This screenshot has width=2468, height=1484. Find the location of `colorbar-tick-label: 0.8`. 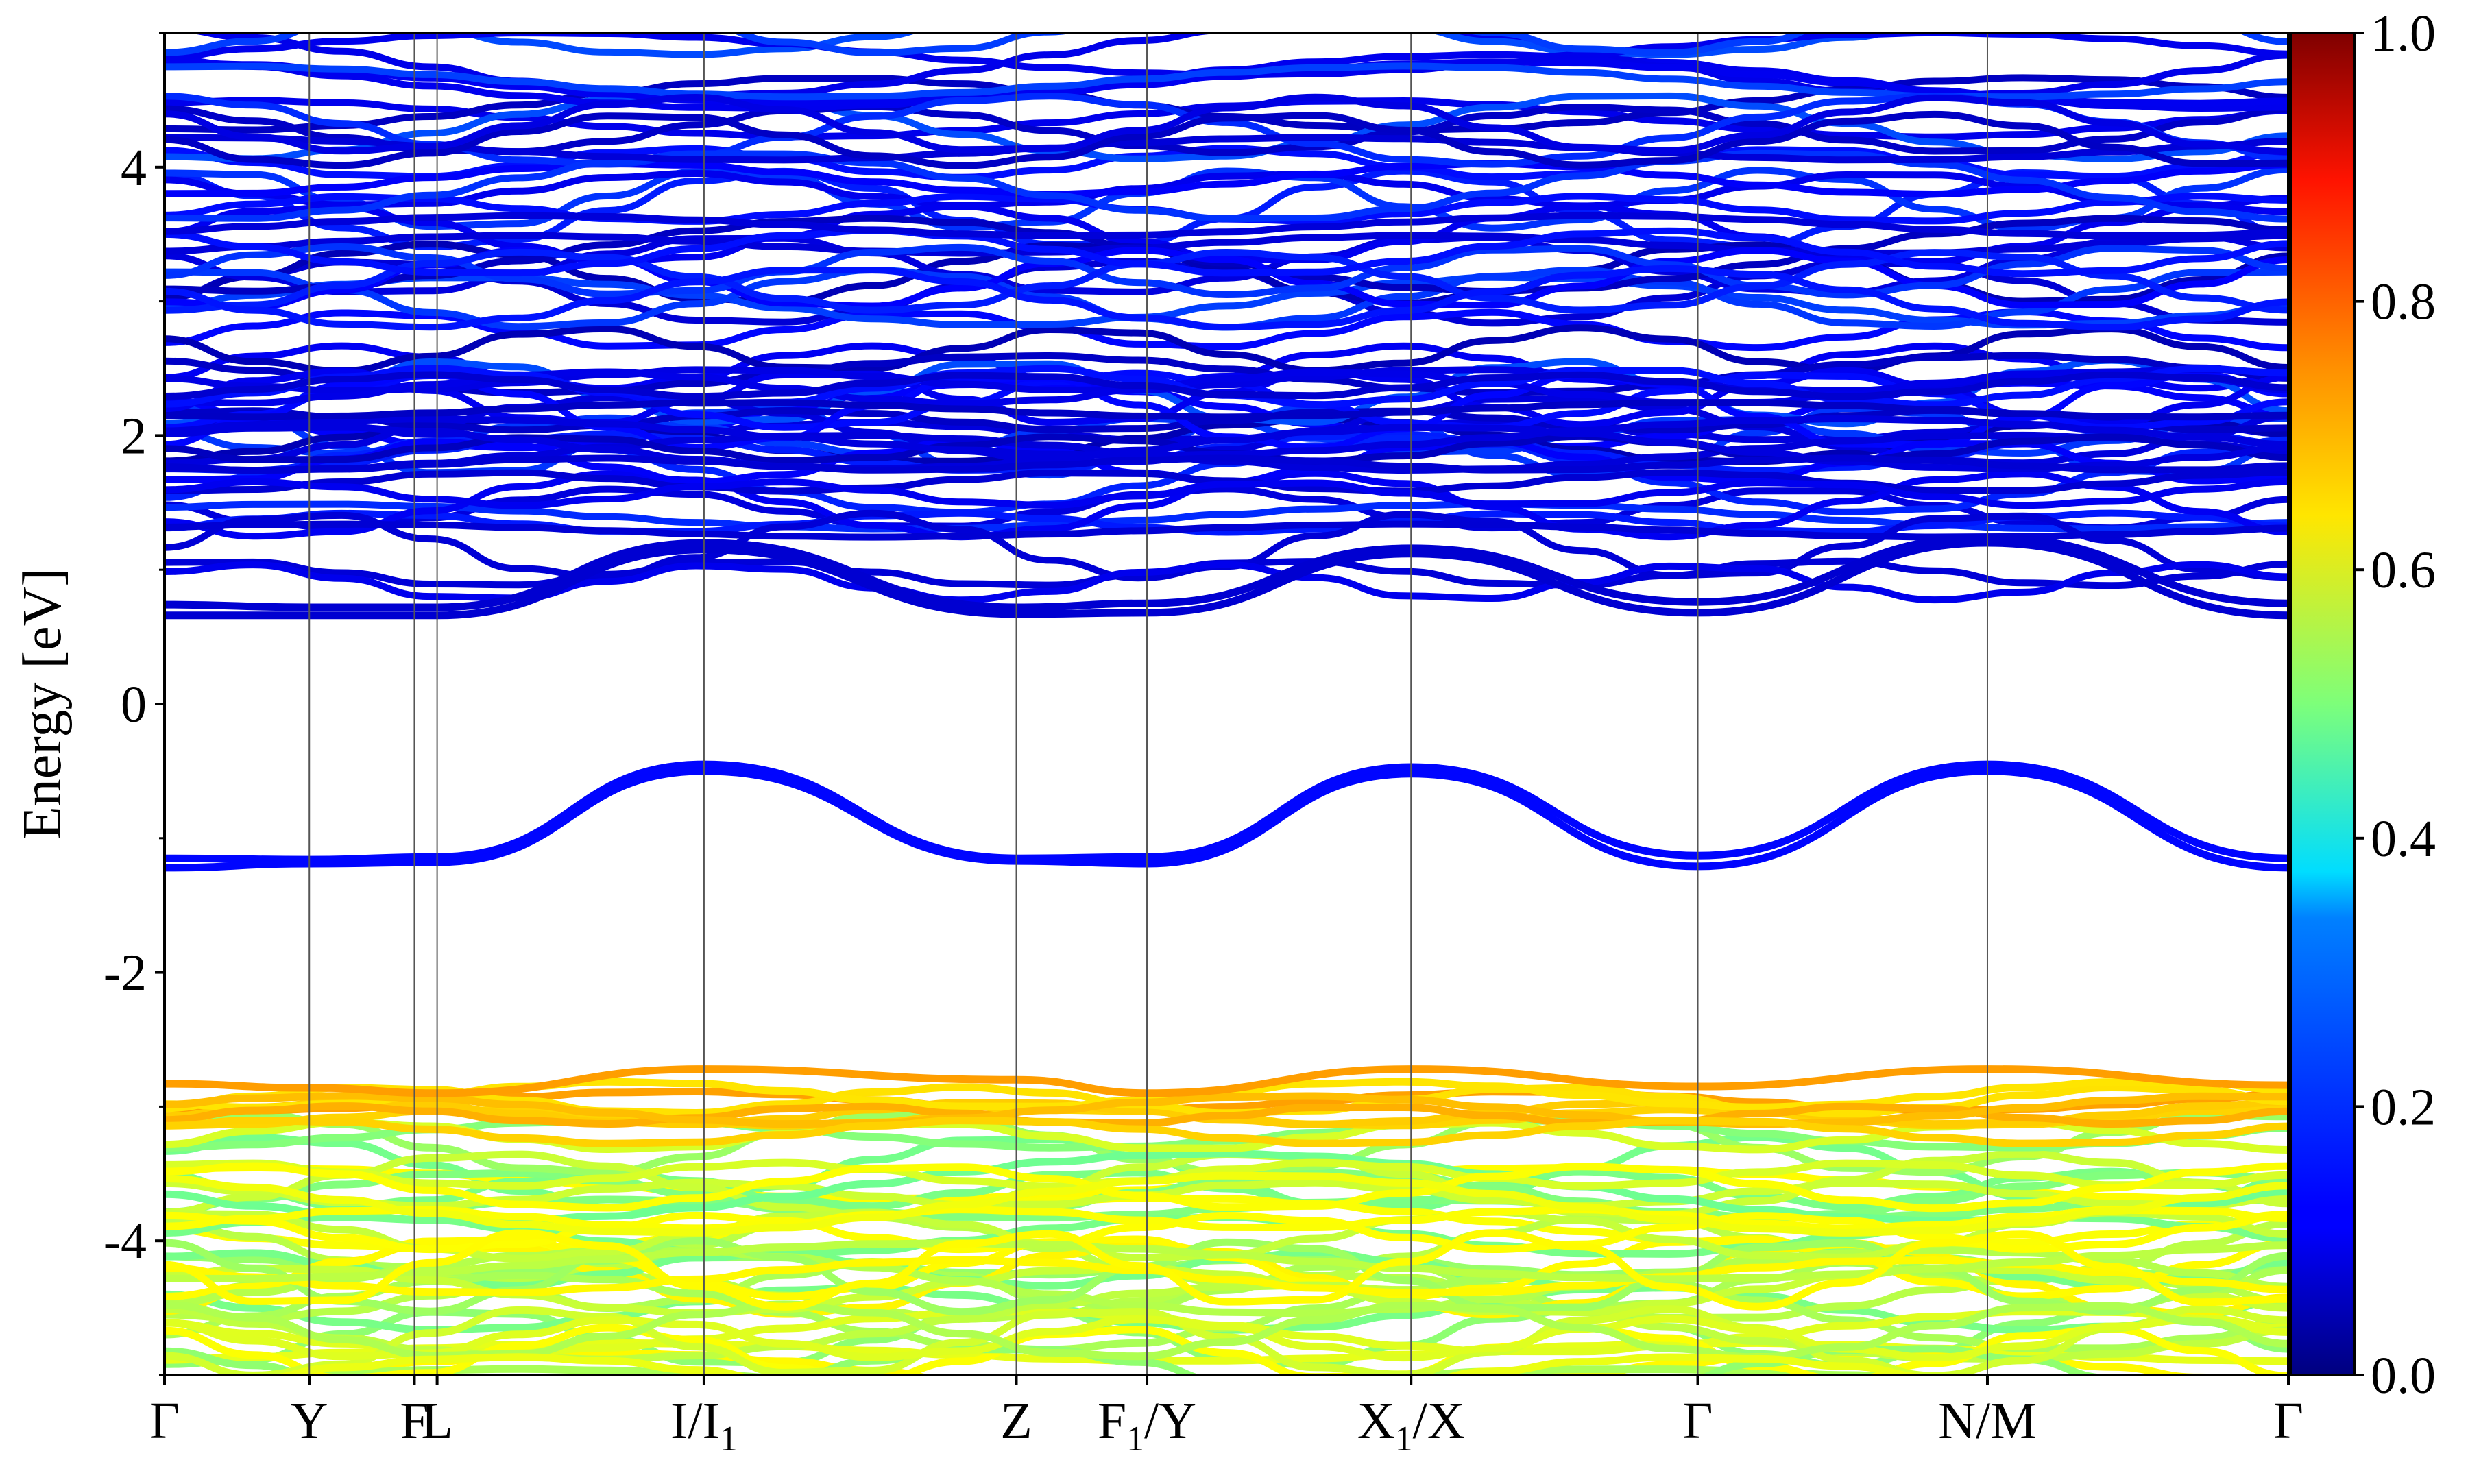

colorbar-tick-label: 0.8 is located at coordinates (2404, 302).